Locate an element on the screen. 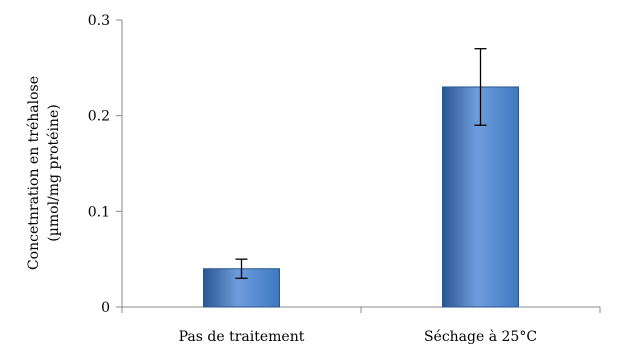 The height and width of the screenshot is (347, 619). y-tick-label: 0.2 is located at coordinates (99, 117).